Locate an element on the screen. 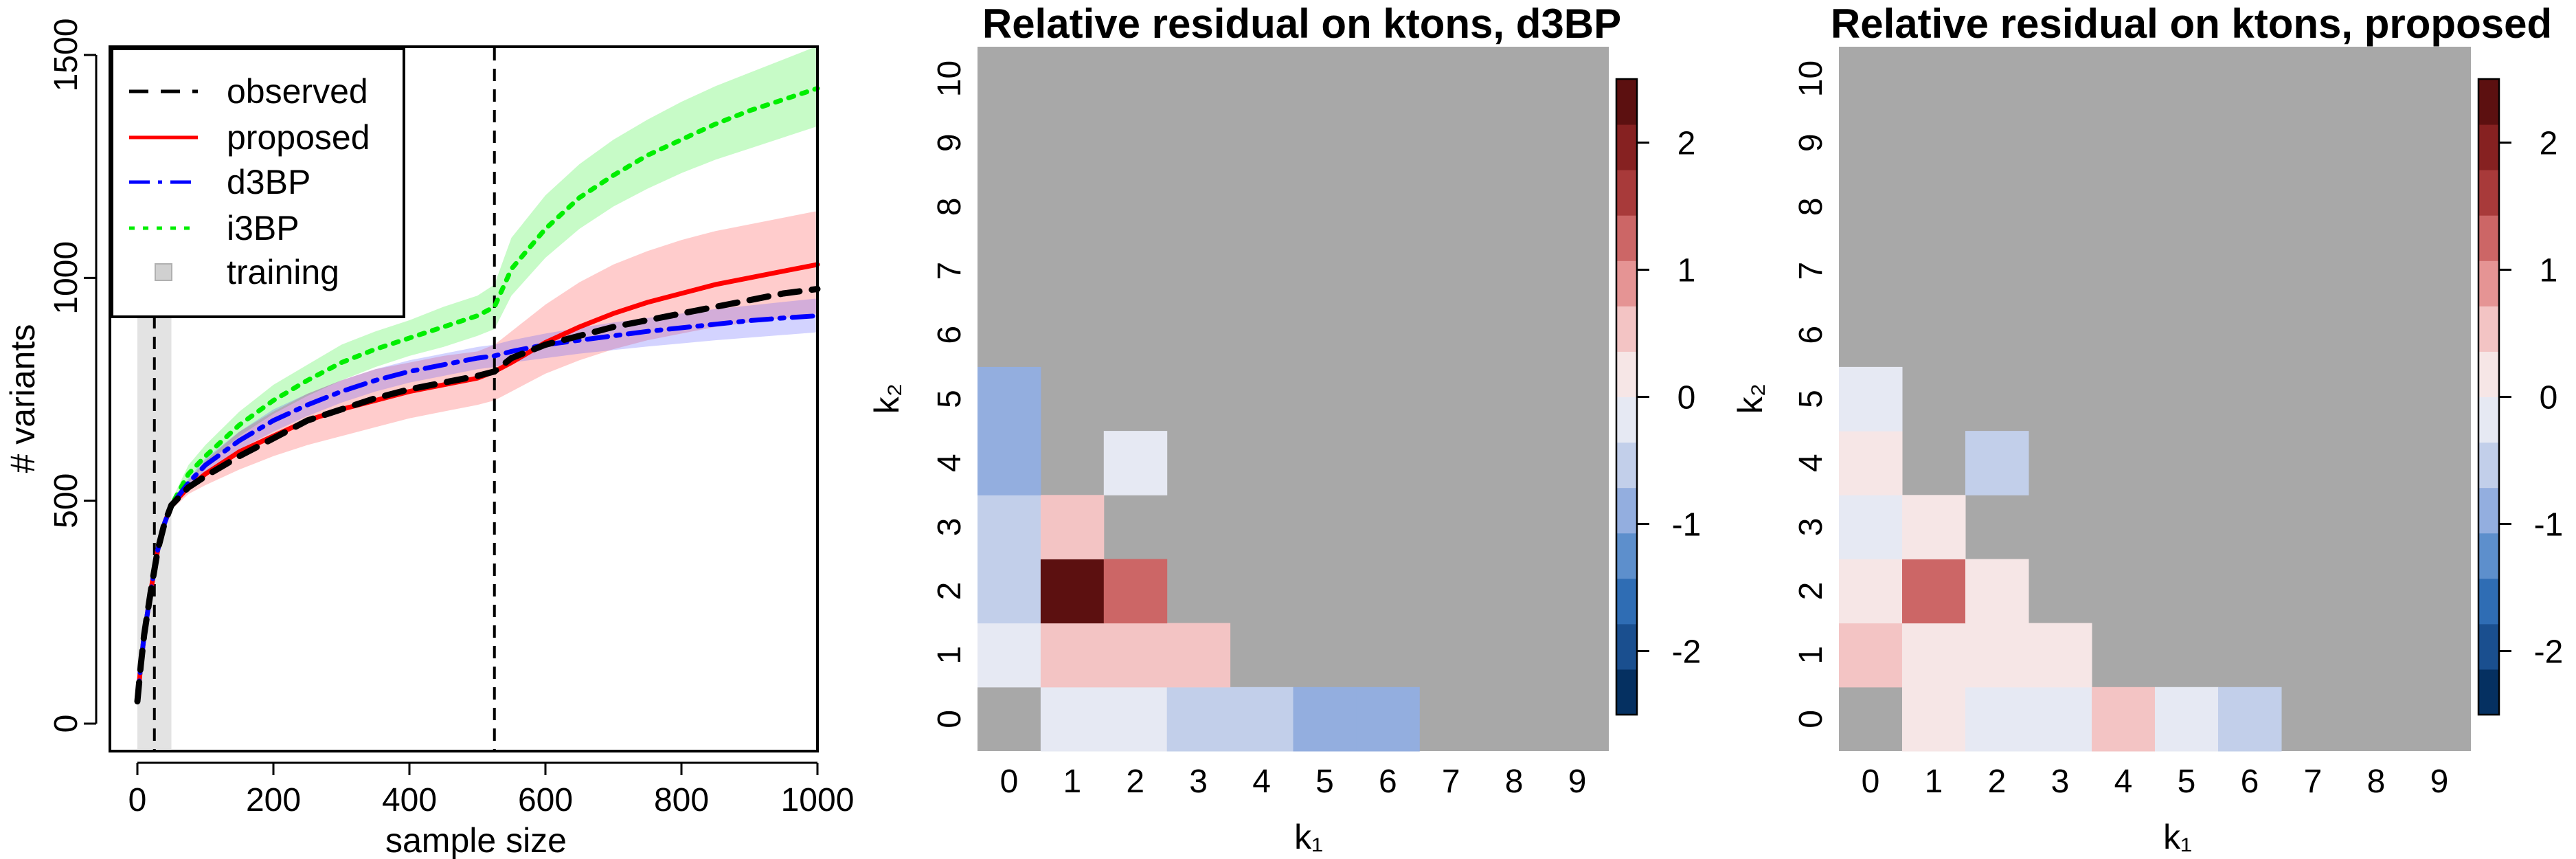 Image resolution: width=2576 pixels, height=859 pixels. band-d3bp is located at coordinates (477, 500).